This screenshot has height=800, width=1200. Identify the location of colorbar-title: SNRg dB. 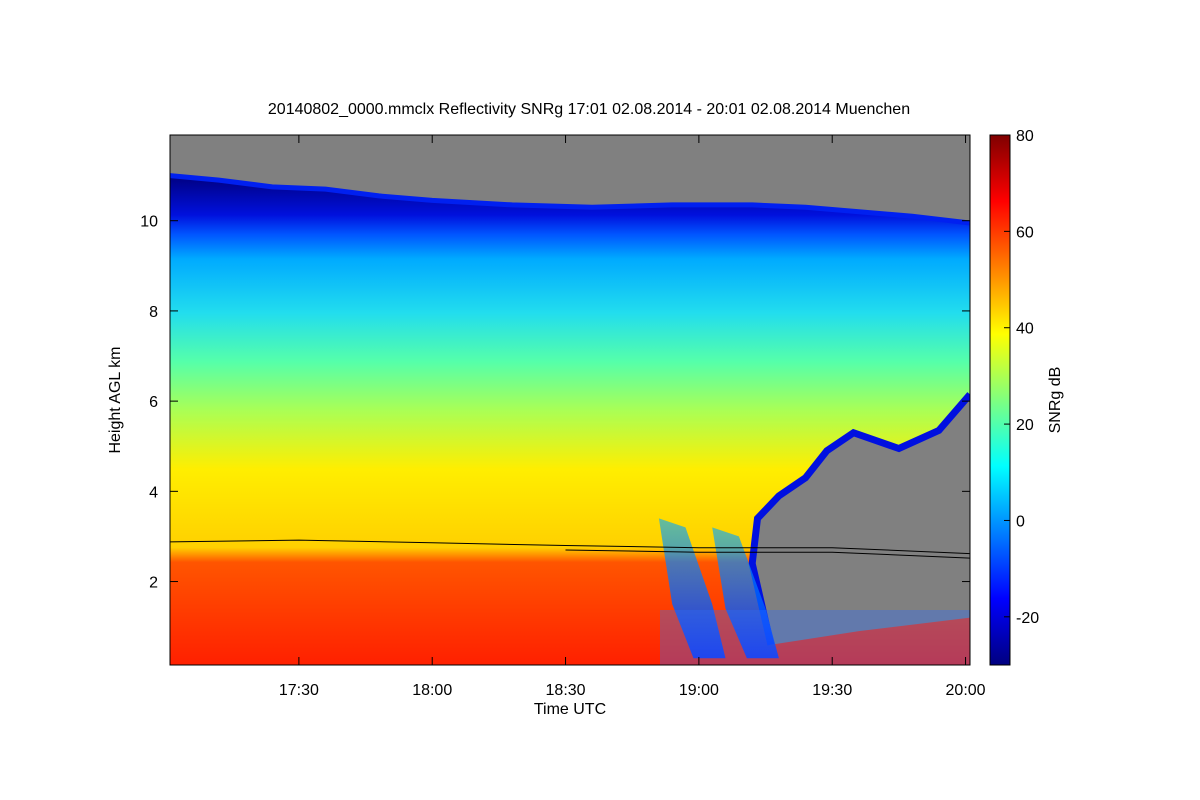
(1055, 400).